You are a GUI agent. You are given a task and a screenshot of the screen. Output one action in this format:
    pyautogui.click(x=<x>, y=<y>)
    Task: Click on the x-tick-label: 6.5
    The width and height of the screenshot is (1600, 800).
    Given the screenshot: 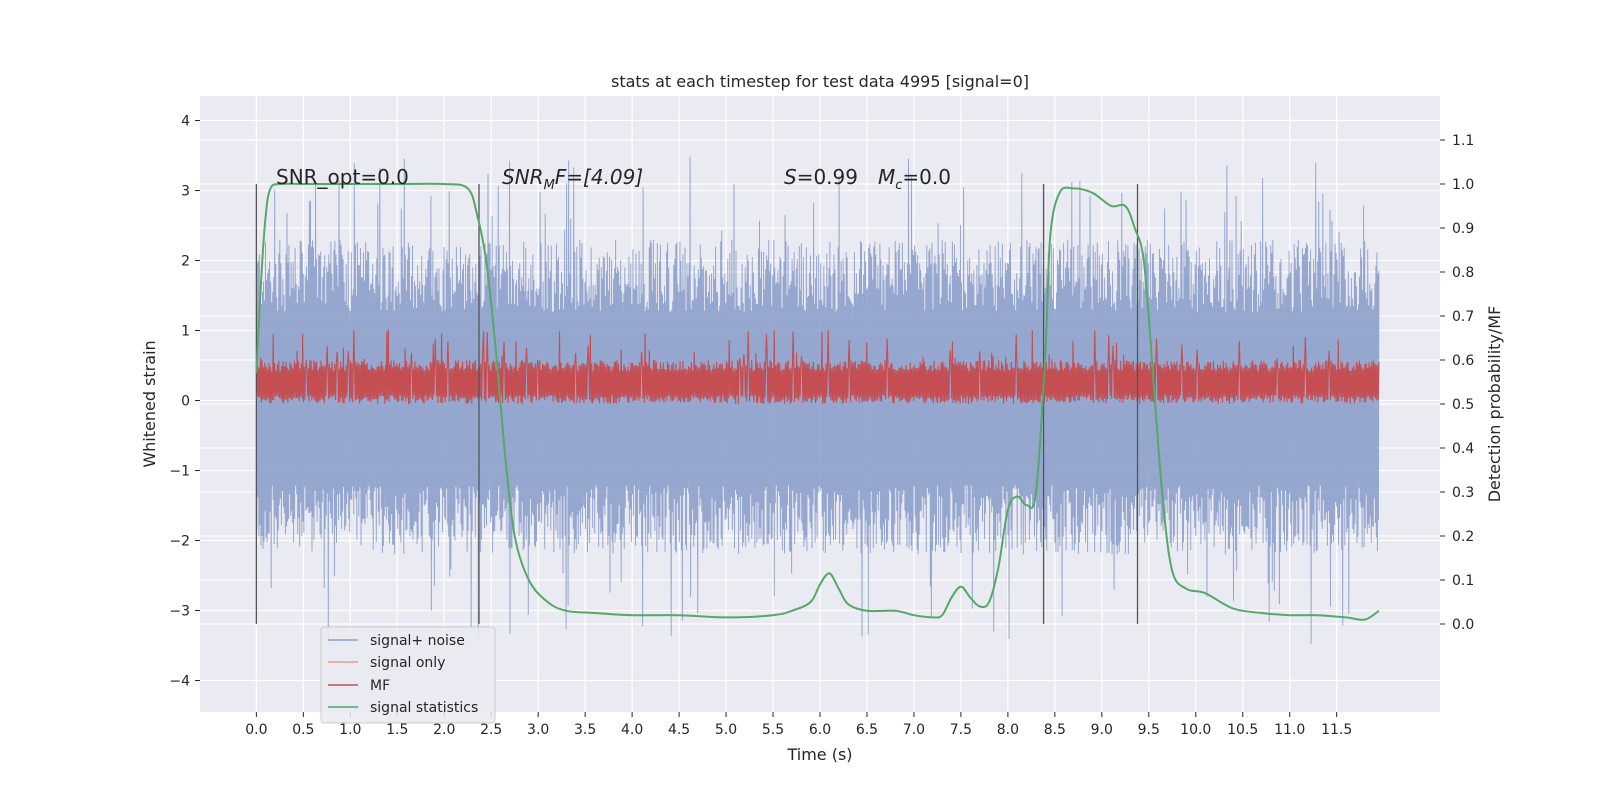 What is the action you would take?
    pyautogui.click(x=867, y=730)
    